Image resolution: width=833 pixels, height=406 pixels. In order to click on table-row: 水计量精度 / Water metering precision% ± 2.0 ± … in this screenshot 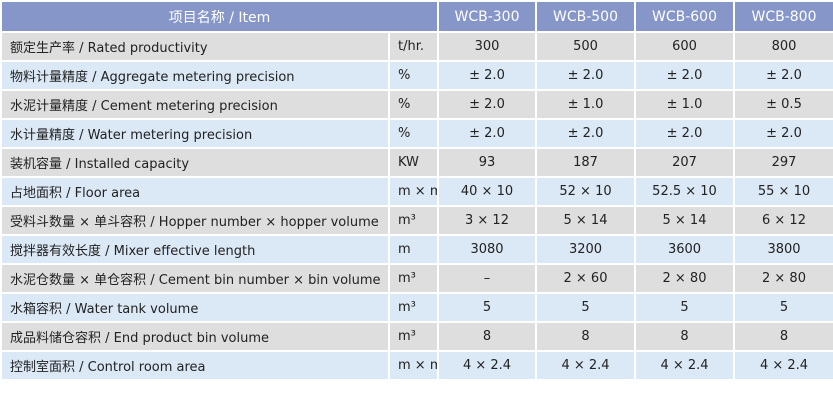, I will do `click(416, 133)`.